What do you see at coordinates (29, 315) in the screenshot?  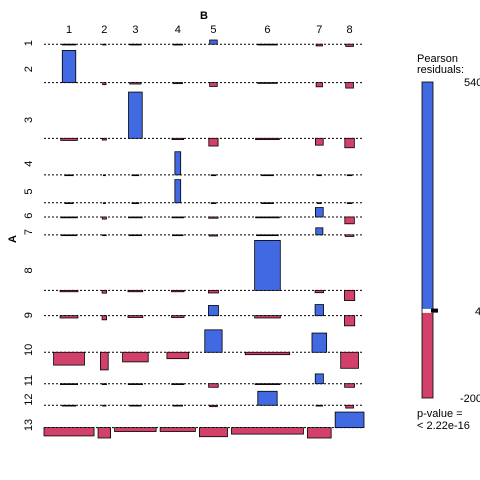 I see `row-tick-label: 9` at bounding box center [29, 315].